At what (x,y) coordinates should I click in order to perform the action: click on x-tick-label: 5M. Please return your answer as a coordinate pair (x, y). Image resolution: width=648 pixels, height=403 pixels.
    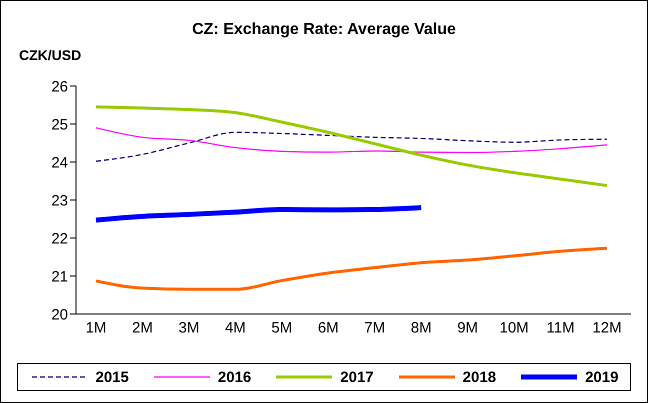
    Looking at the image, I should click on (281, 328).